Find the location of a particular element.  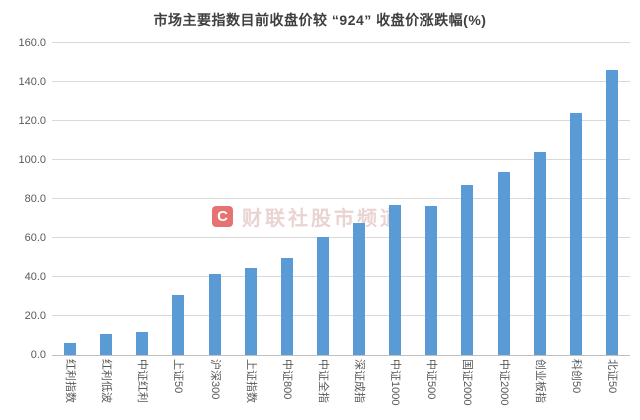

bar-北证50 is located at coordinates (611, 212).